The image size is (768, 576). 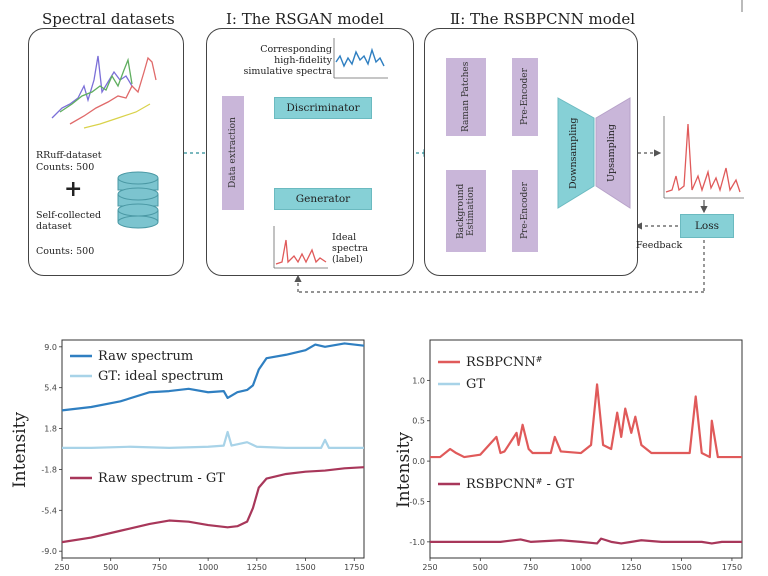 I want to click on y-tick-label: -9.0, so click(x=49, y=551).